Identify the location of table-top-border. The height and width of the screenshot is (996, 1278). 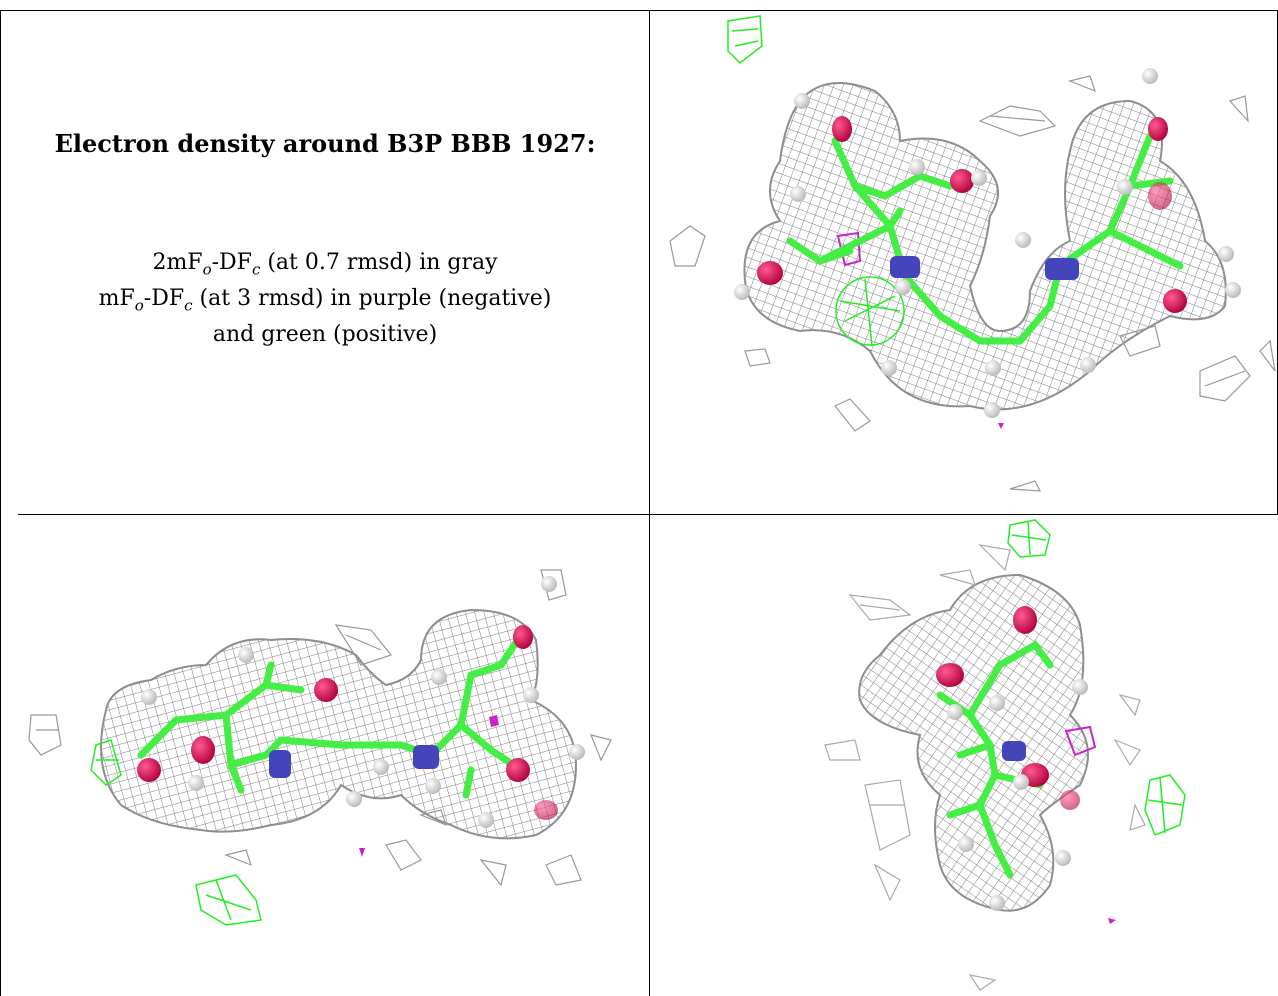
(639, 10).